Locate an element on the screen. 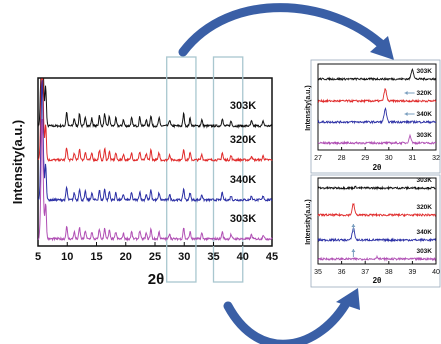 The width and height of the screenshot is (441, 344). inset2-xtick-2: 37 is located at coordinates (365, 272).